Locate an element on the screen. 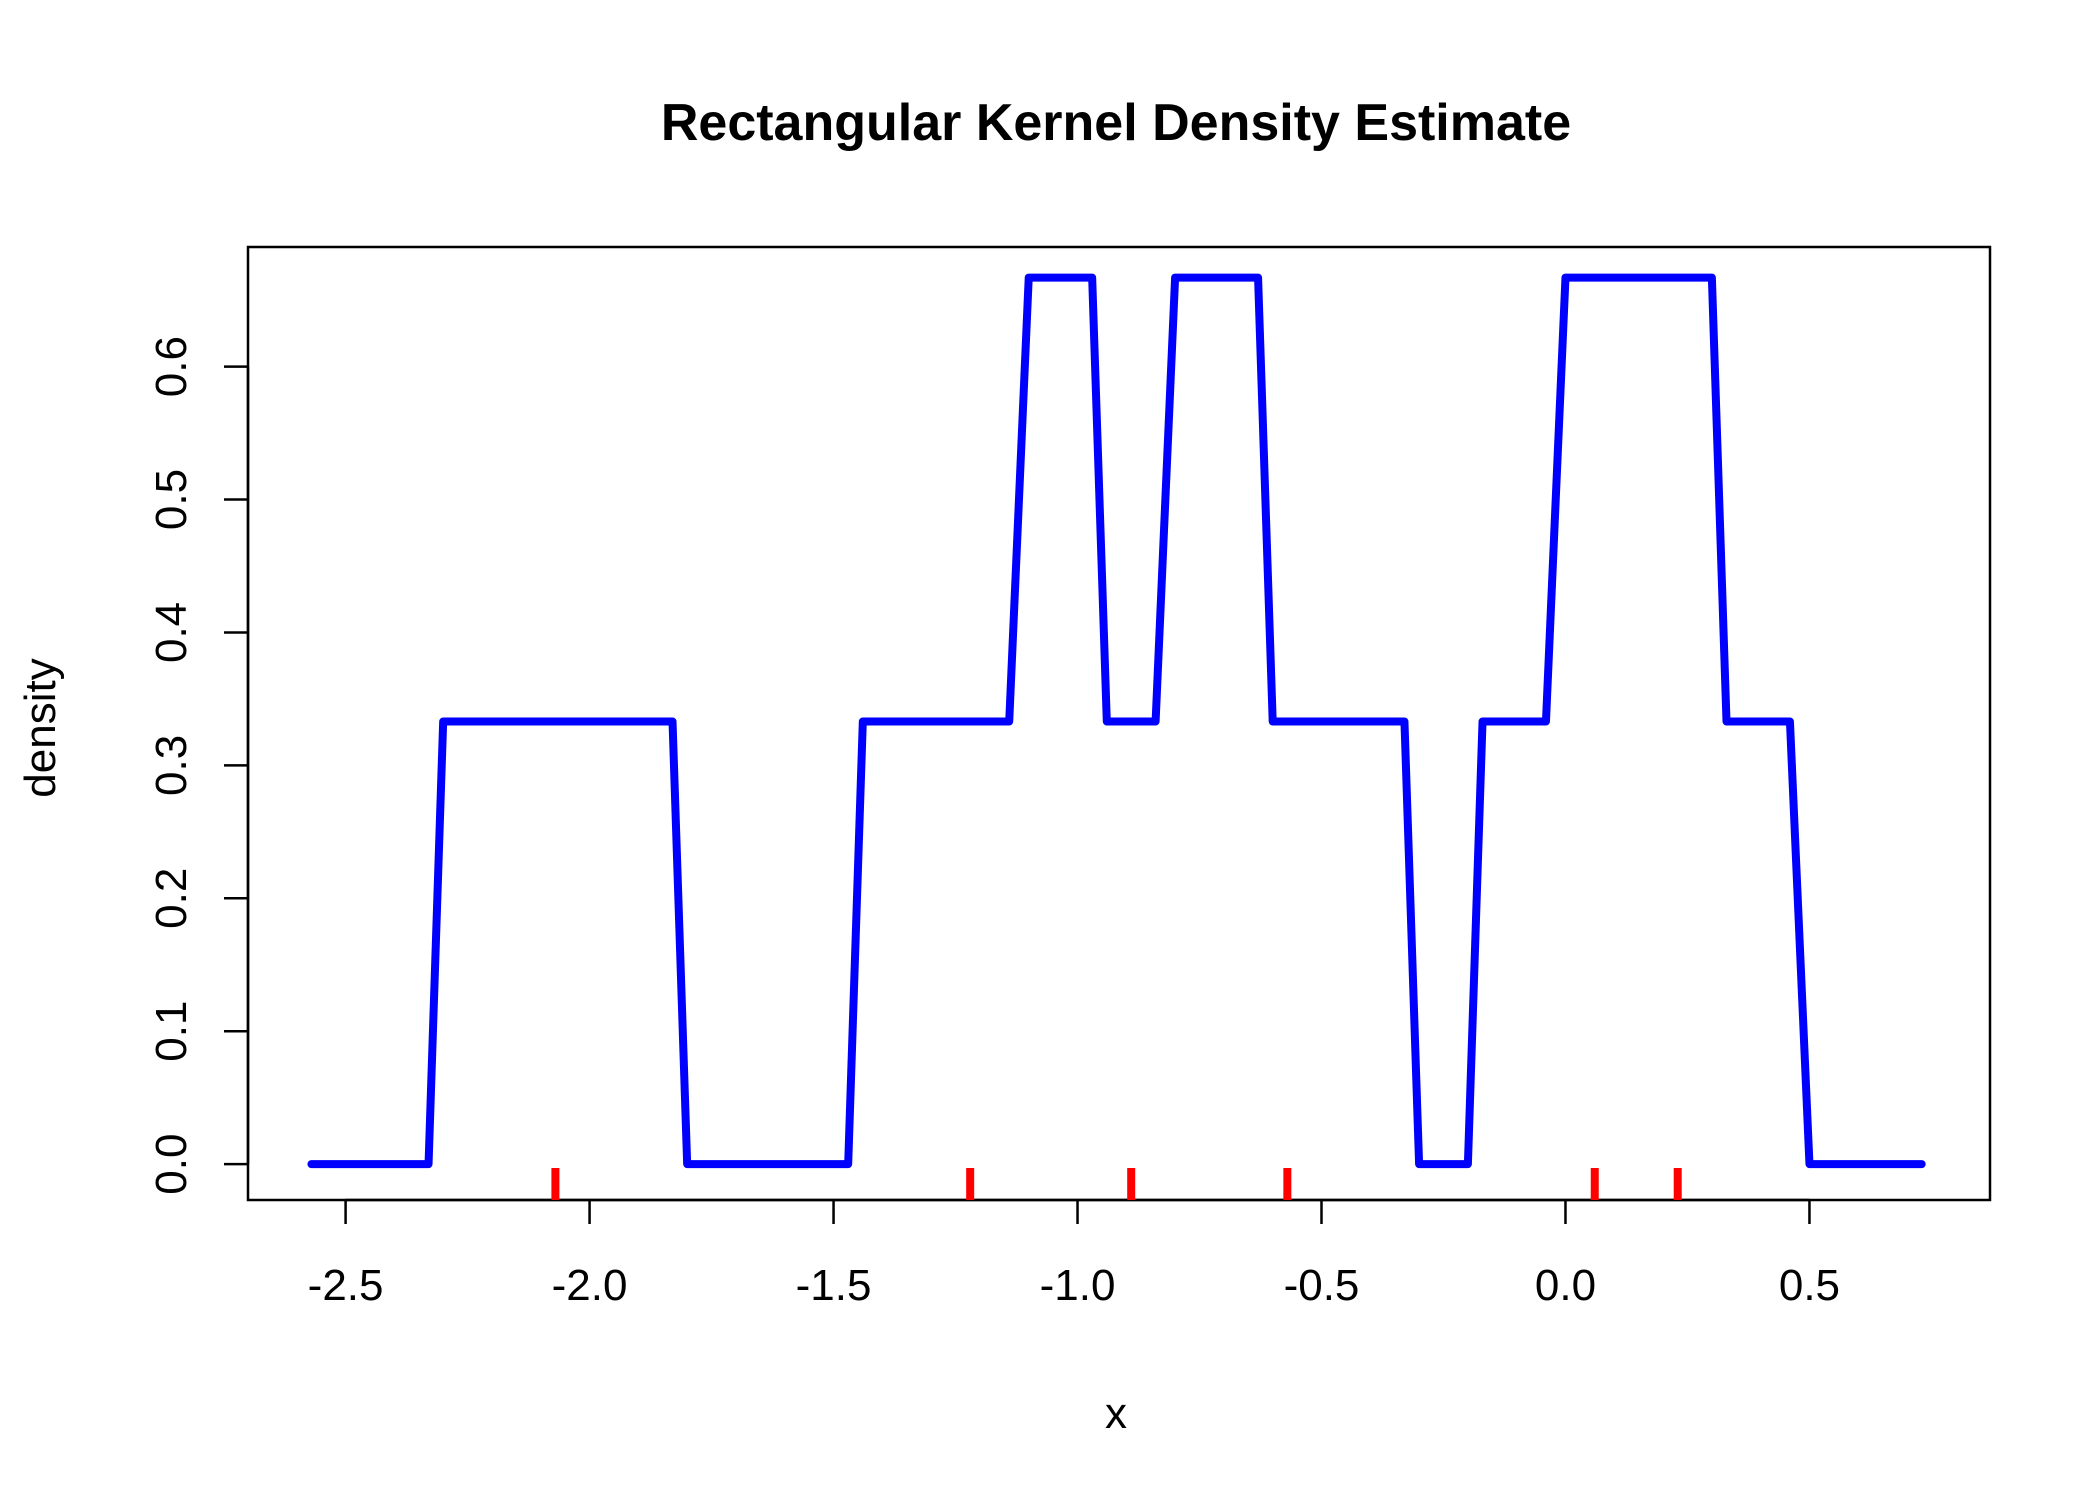  x-tick-label: 0.0 is located at coordinates (1565, 1285).